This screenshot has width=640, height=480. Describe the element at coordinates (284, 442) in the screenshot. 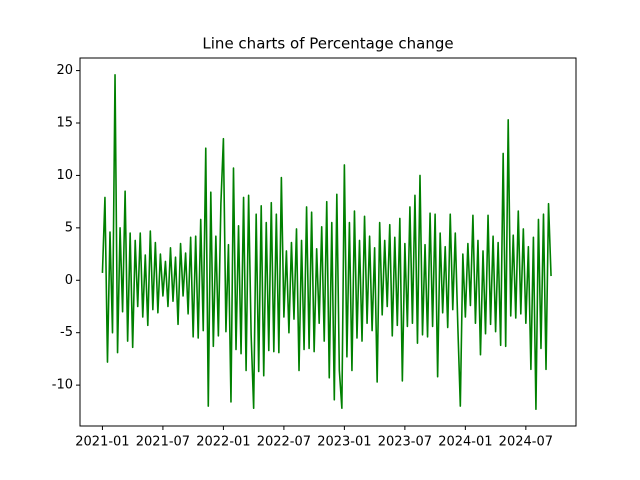

I see `x-tick-label: 2022-07` at that location.